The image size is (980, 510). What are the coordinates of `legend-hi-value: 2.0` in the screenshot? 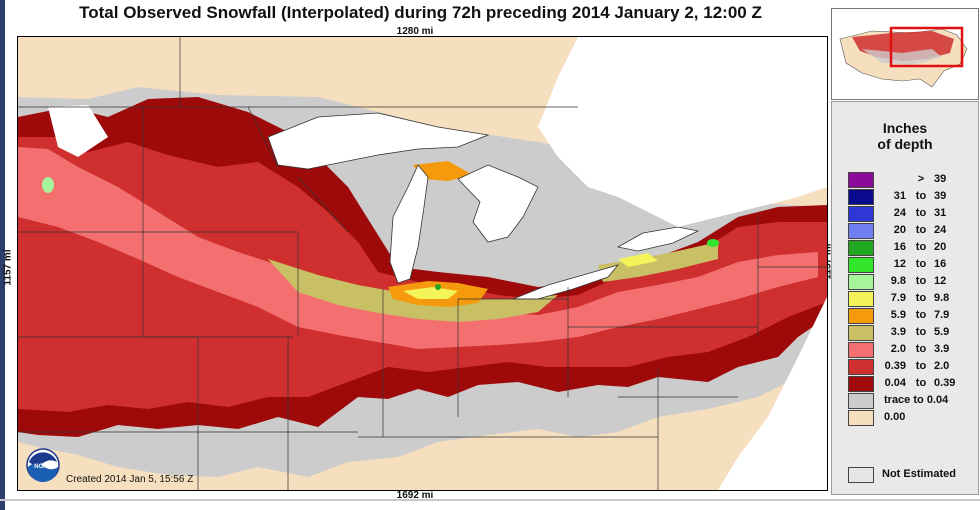 It's located at (942, 366).